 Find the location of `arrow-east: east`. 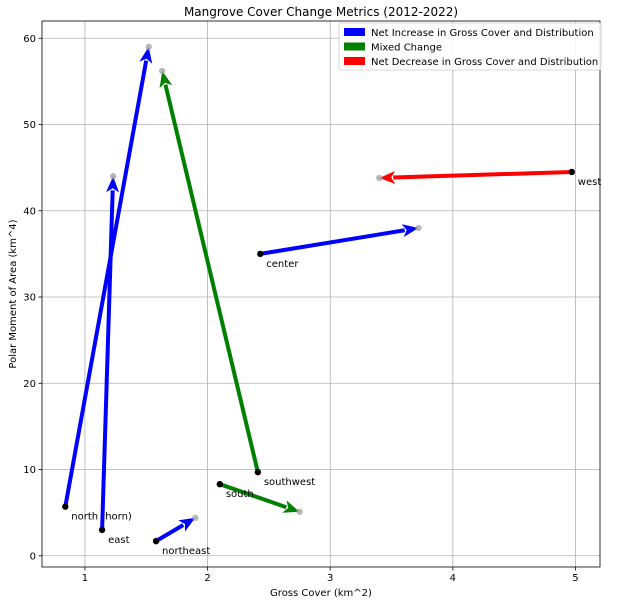

arrow-east: east is located at coordinates (114, 359).